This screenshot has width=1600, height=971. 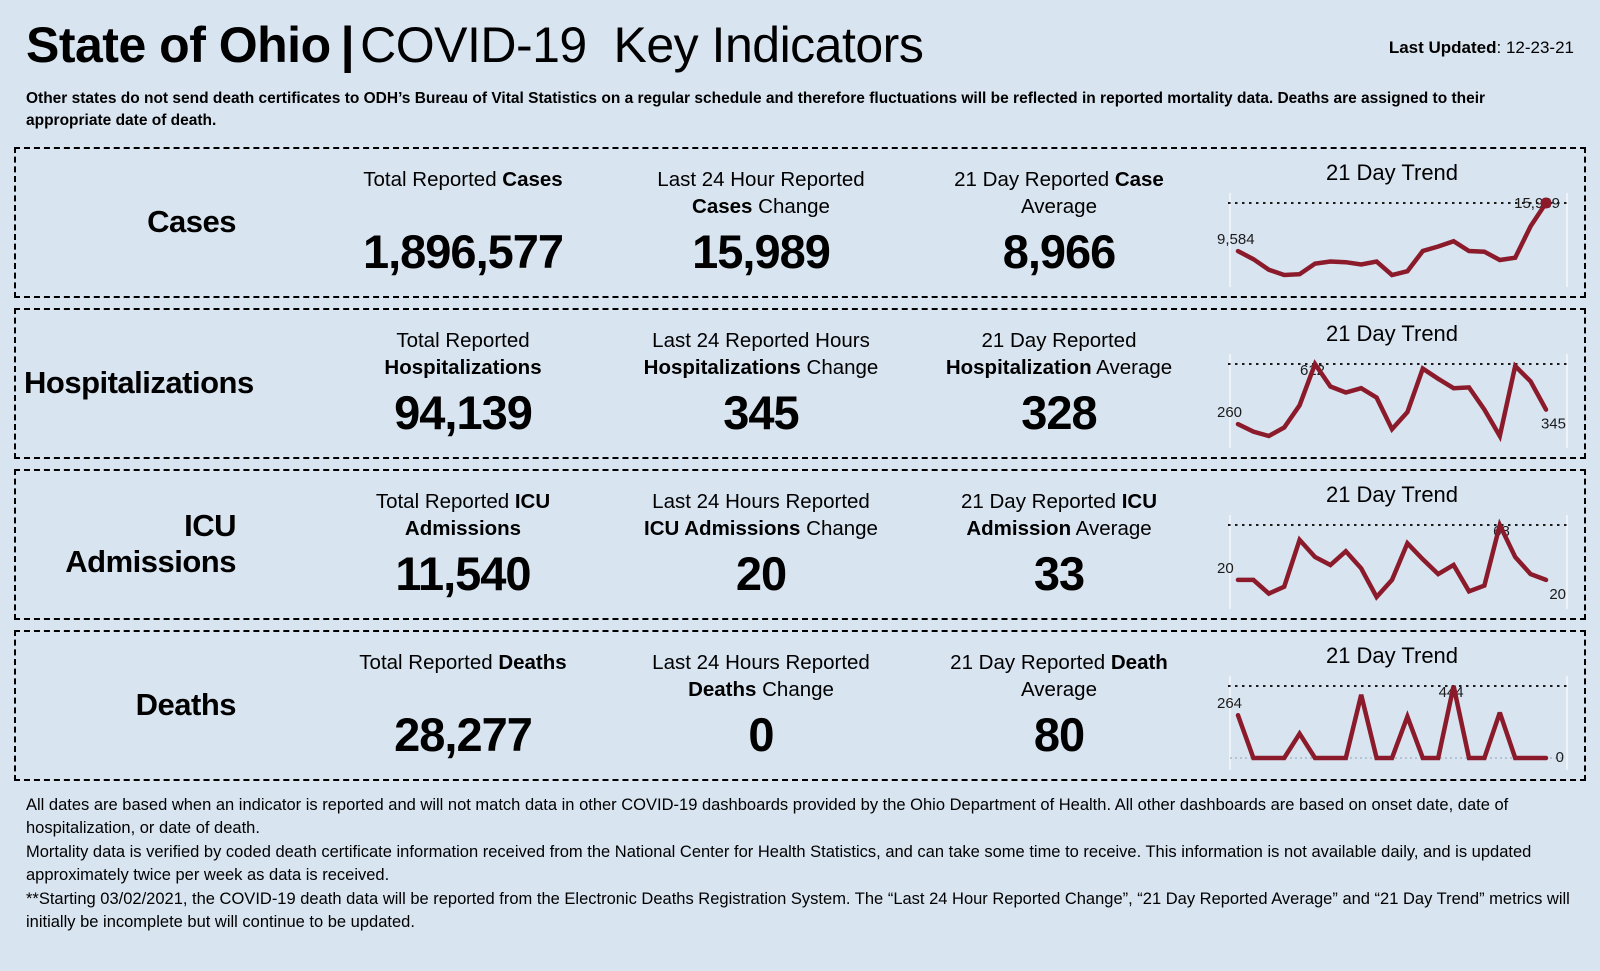 I want to click on last-updated: Last Updated: 12-23-21, so click(x=1481, y=48).